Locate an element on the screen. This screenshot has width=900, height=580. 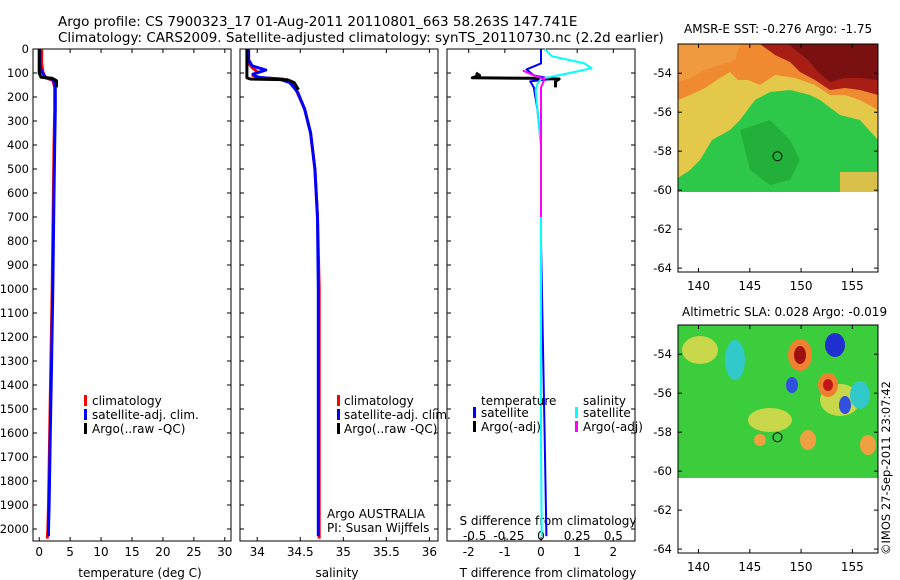
depth-tick-label: 500 is located at coordinates (18, 169).